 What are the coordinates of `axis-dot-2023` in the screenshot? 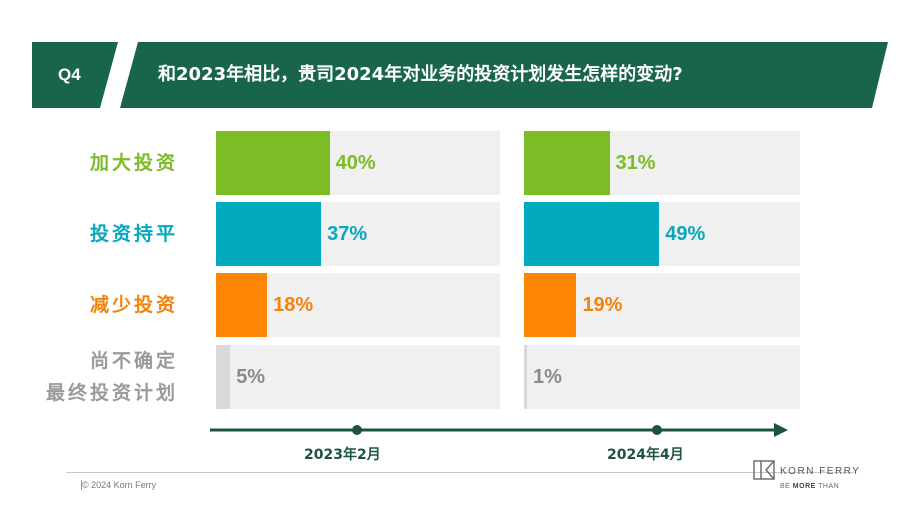 It's located at (357, 430).